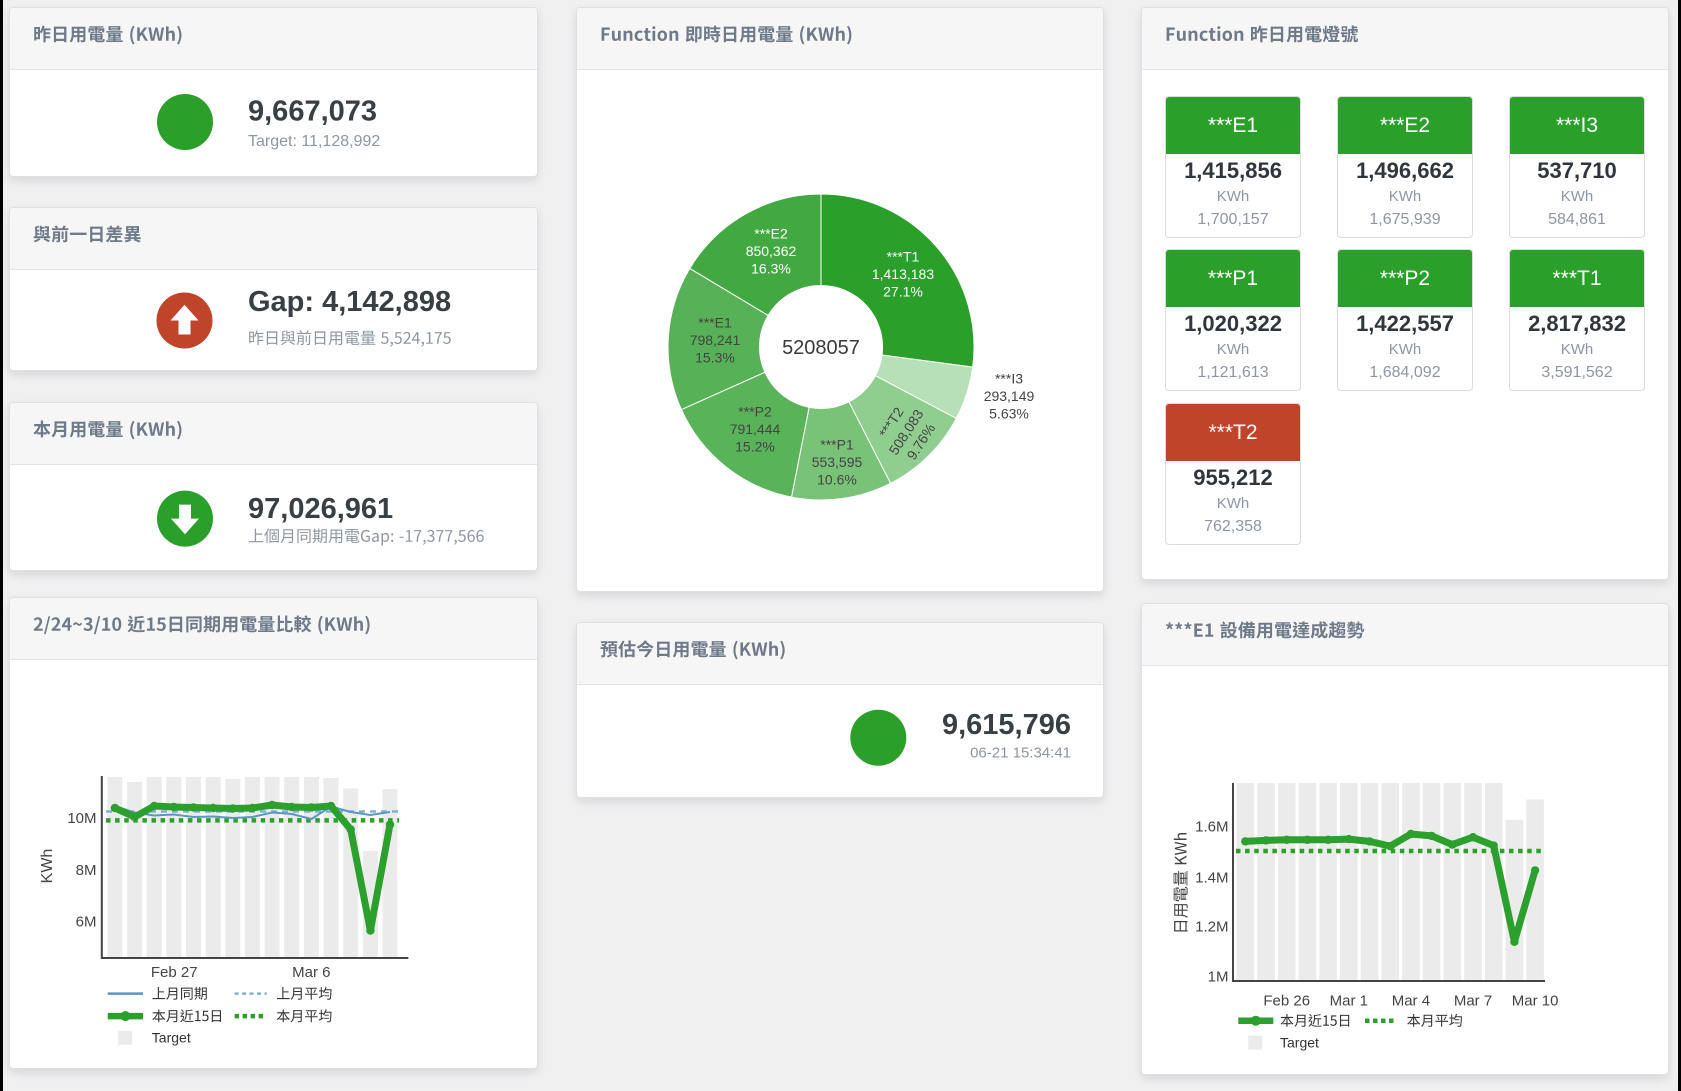  I want to click on svg-text: Mar 10, so click(1535, 1000).